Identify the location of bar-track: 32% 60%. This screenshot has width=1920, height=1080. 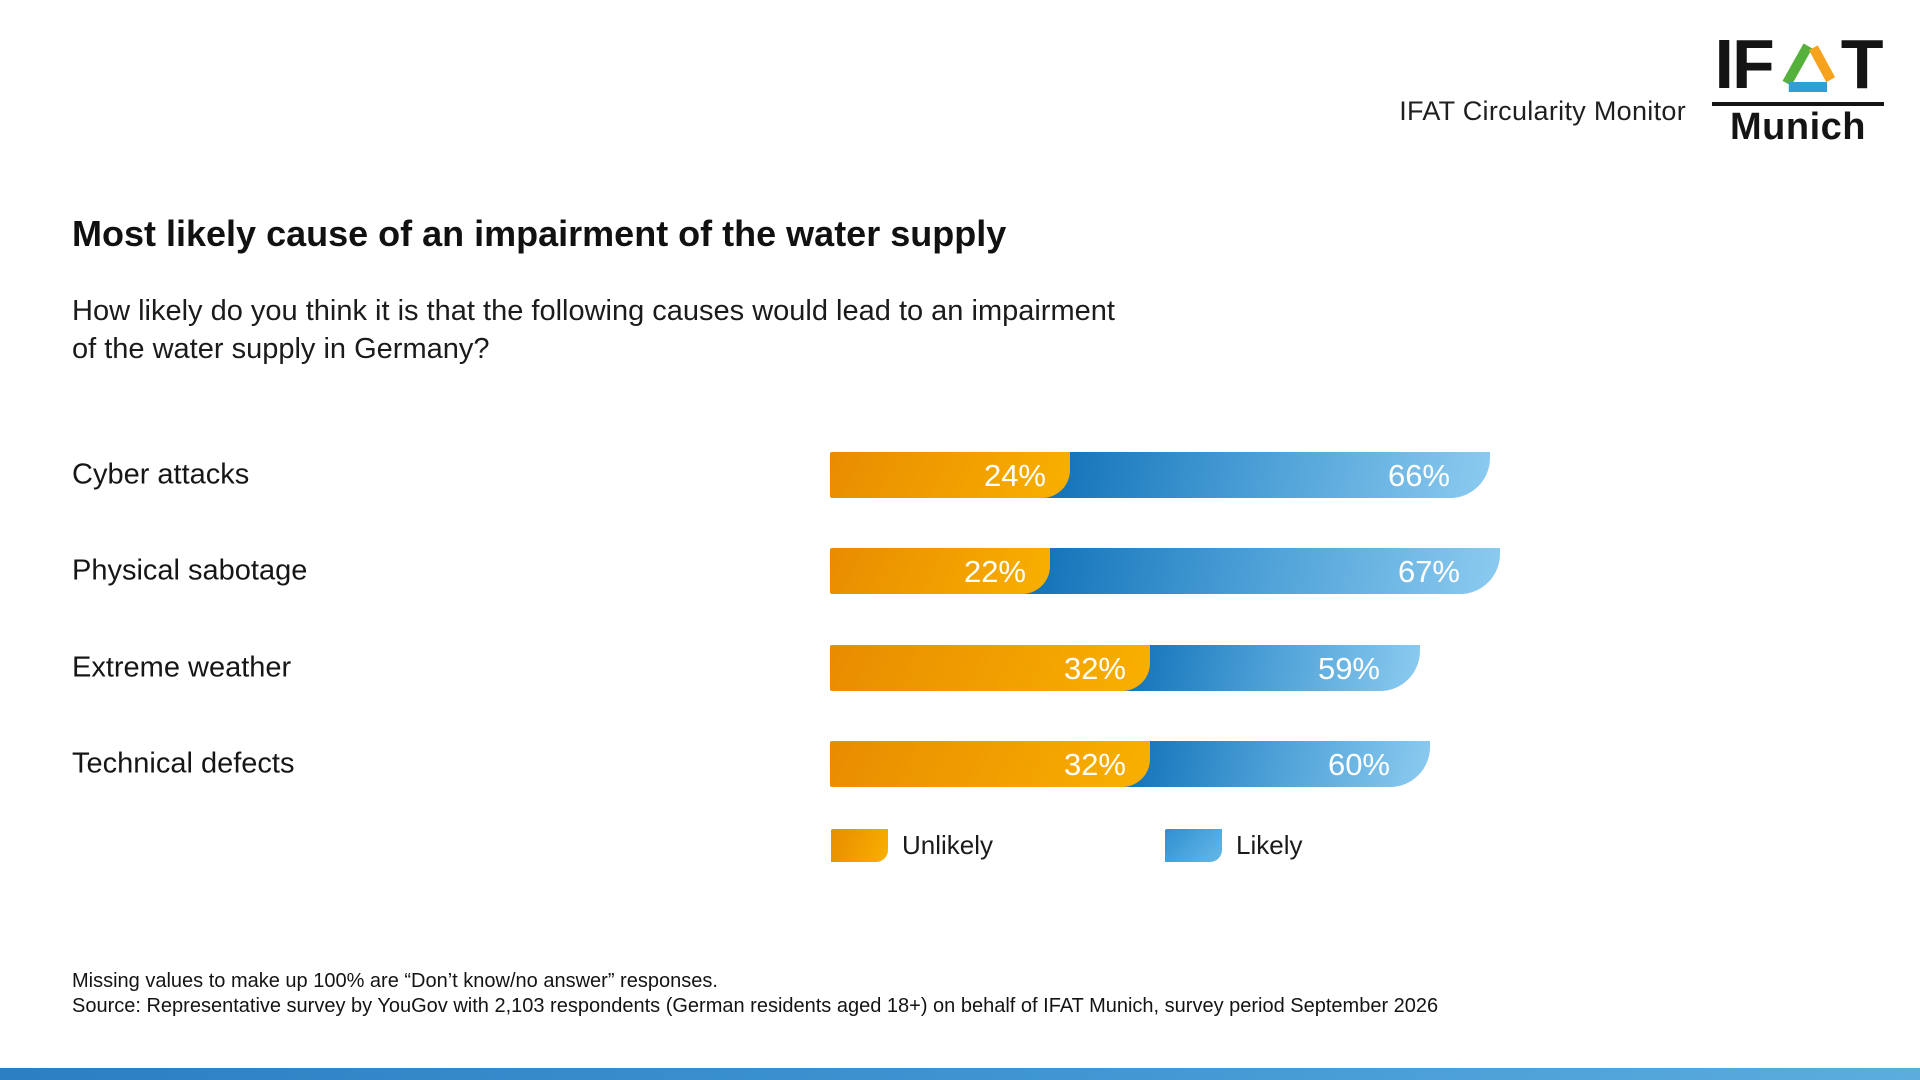
(1130, 763).